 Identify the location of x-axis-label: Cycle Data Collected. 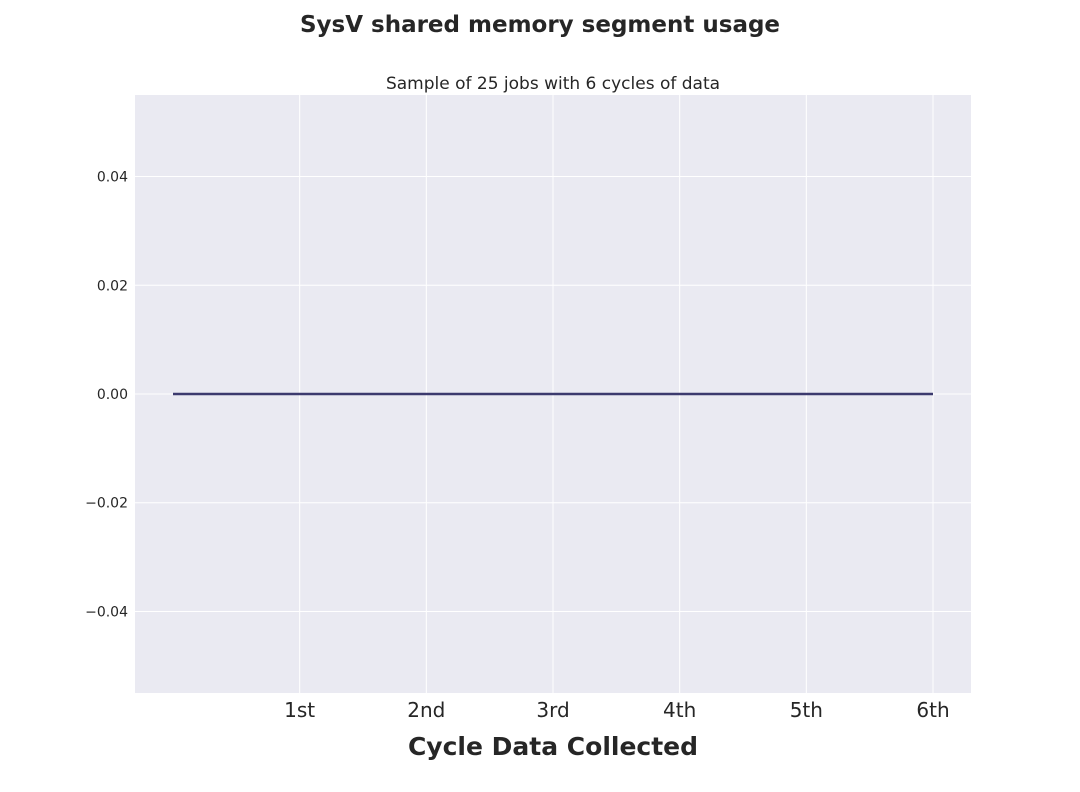
(553, 746).